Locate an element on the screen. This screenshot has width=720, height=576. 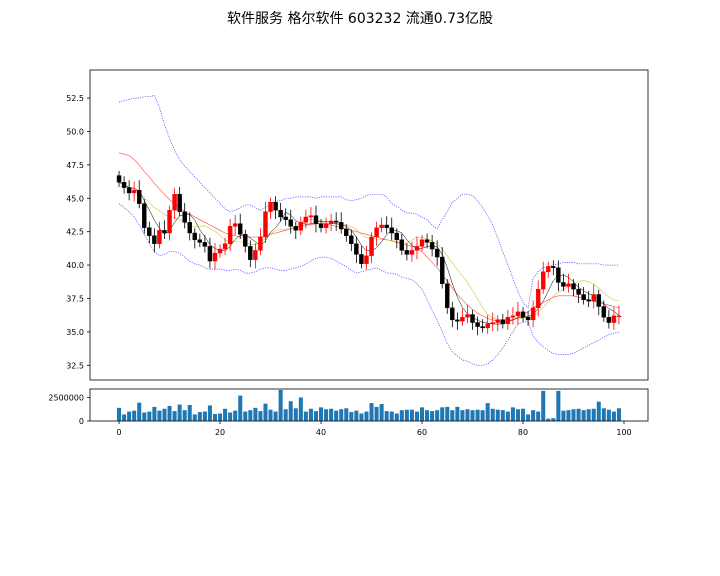
price-y-axis: 32.5 35.0 37.5 40.0 42.5 45.0 47.5 50.0 52.5 is located at coordinates (78, 232).